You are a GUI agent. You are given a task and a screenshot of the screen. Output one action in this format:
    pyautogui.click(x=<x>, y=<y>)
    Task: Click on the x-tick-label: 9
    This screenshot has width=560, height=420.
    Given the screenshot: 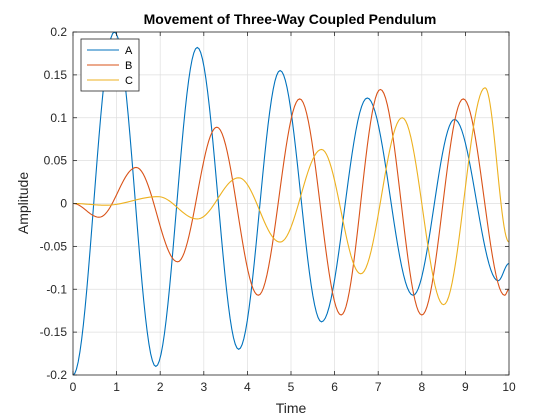 What is the action you would take?
    pyautogui.click(x=465, y=387)
    